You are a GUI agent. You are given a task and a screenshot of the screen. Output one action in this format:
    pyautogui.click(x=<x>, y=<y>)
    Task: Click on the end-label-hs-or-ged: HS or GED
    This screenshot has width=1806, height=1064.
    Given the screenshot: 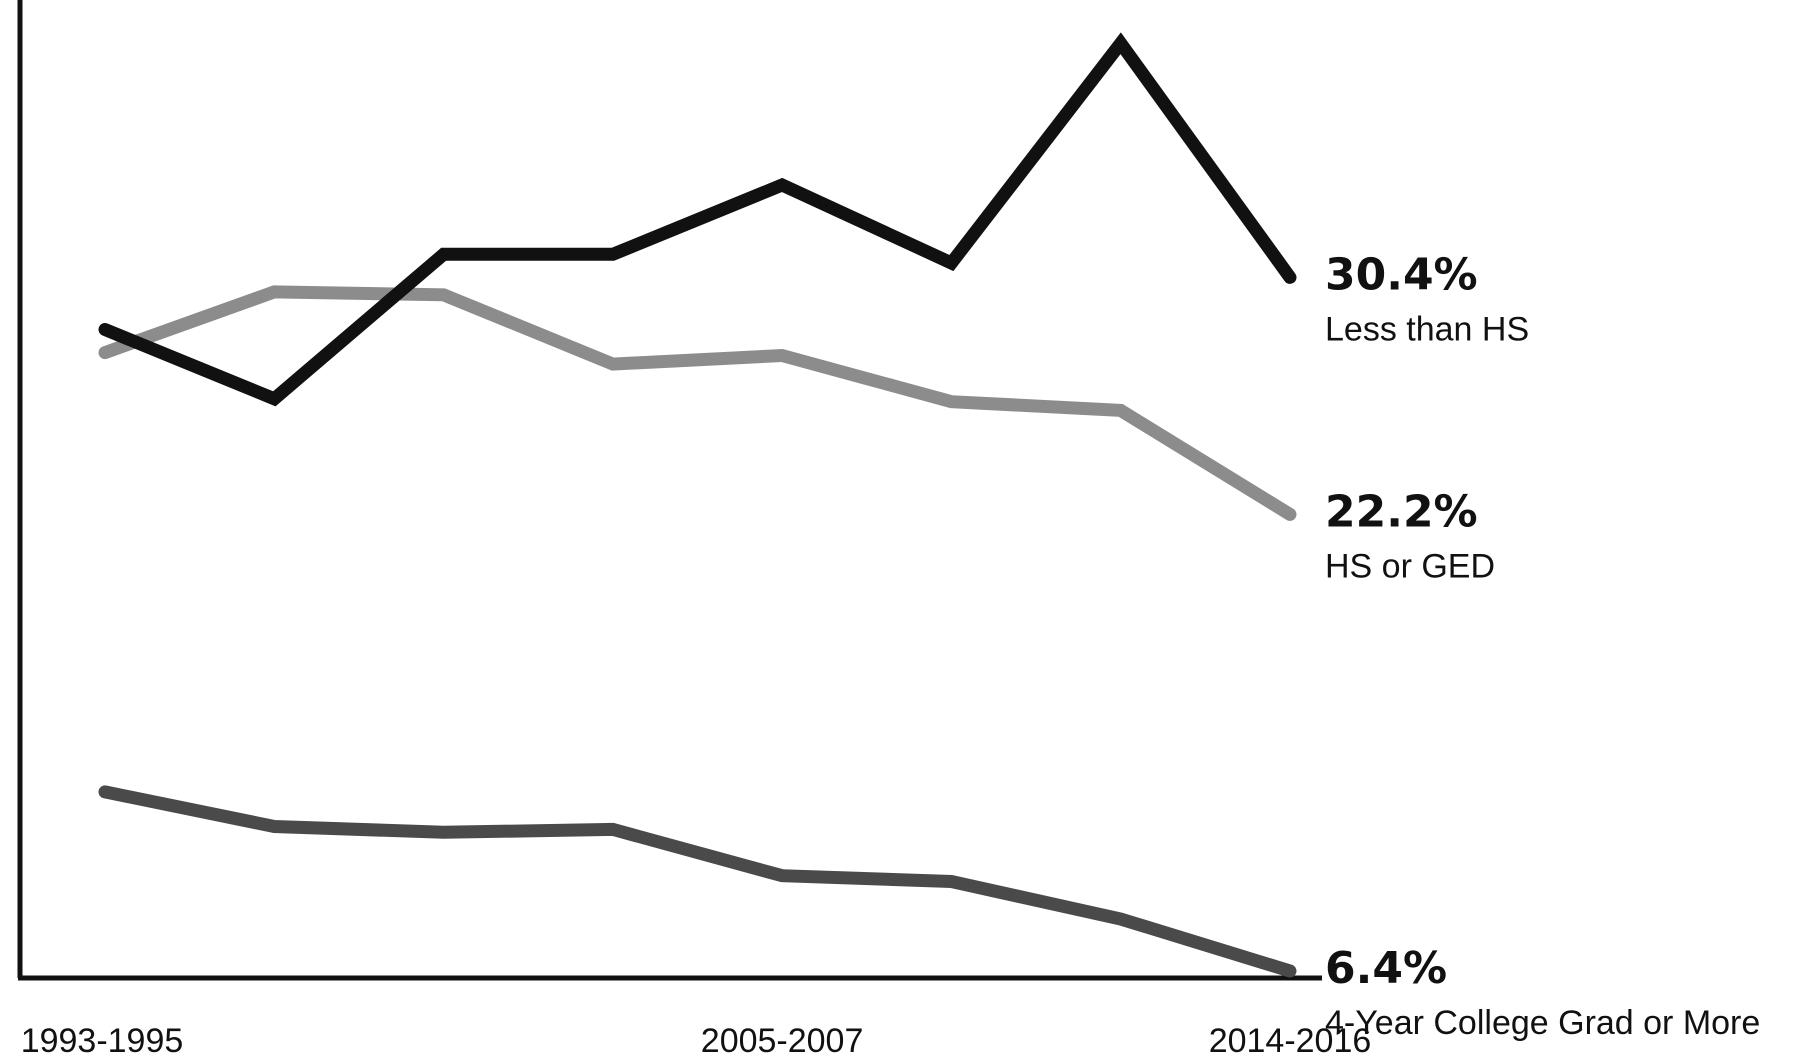 What is the action you would take?
    pyautogui.click(x=1410, y=566)
    